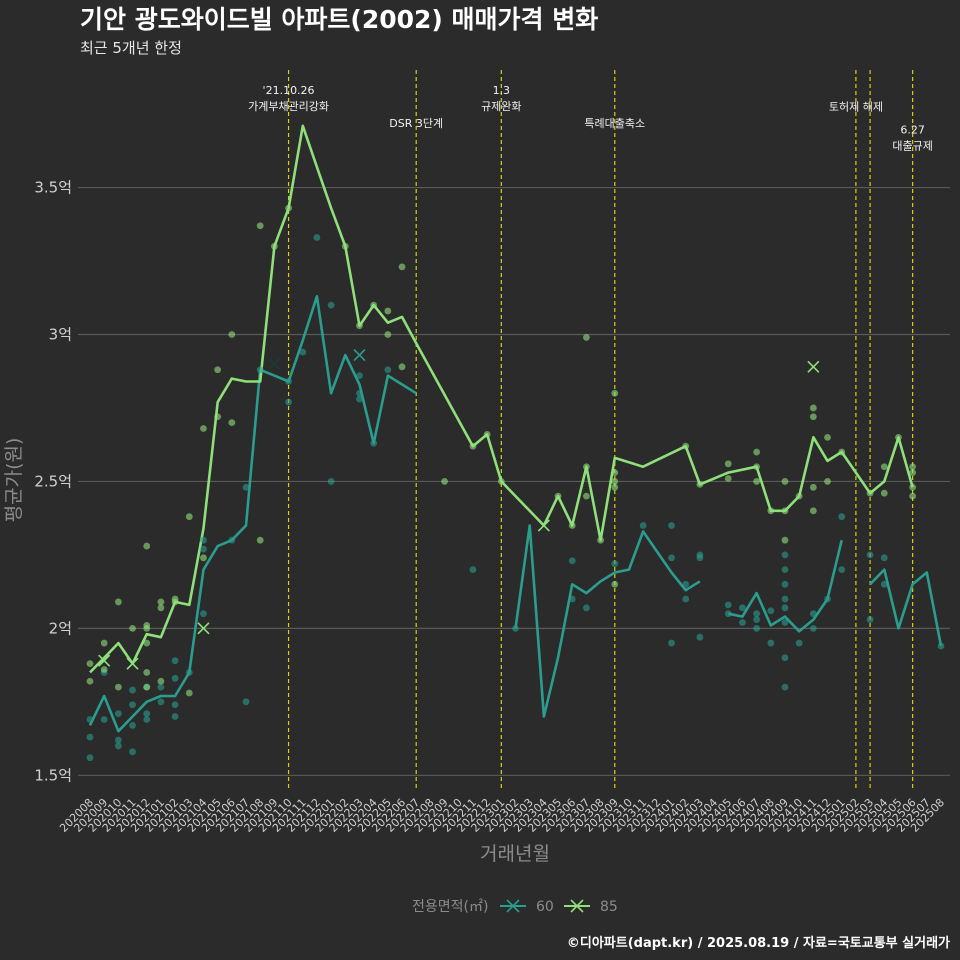 Image resolution: width=960 pixels, height=960 pixels. Describe the element at coordinates (288, 106) in the screenshot. I see `event-label: 가계부채관리강화` at that location.